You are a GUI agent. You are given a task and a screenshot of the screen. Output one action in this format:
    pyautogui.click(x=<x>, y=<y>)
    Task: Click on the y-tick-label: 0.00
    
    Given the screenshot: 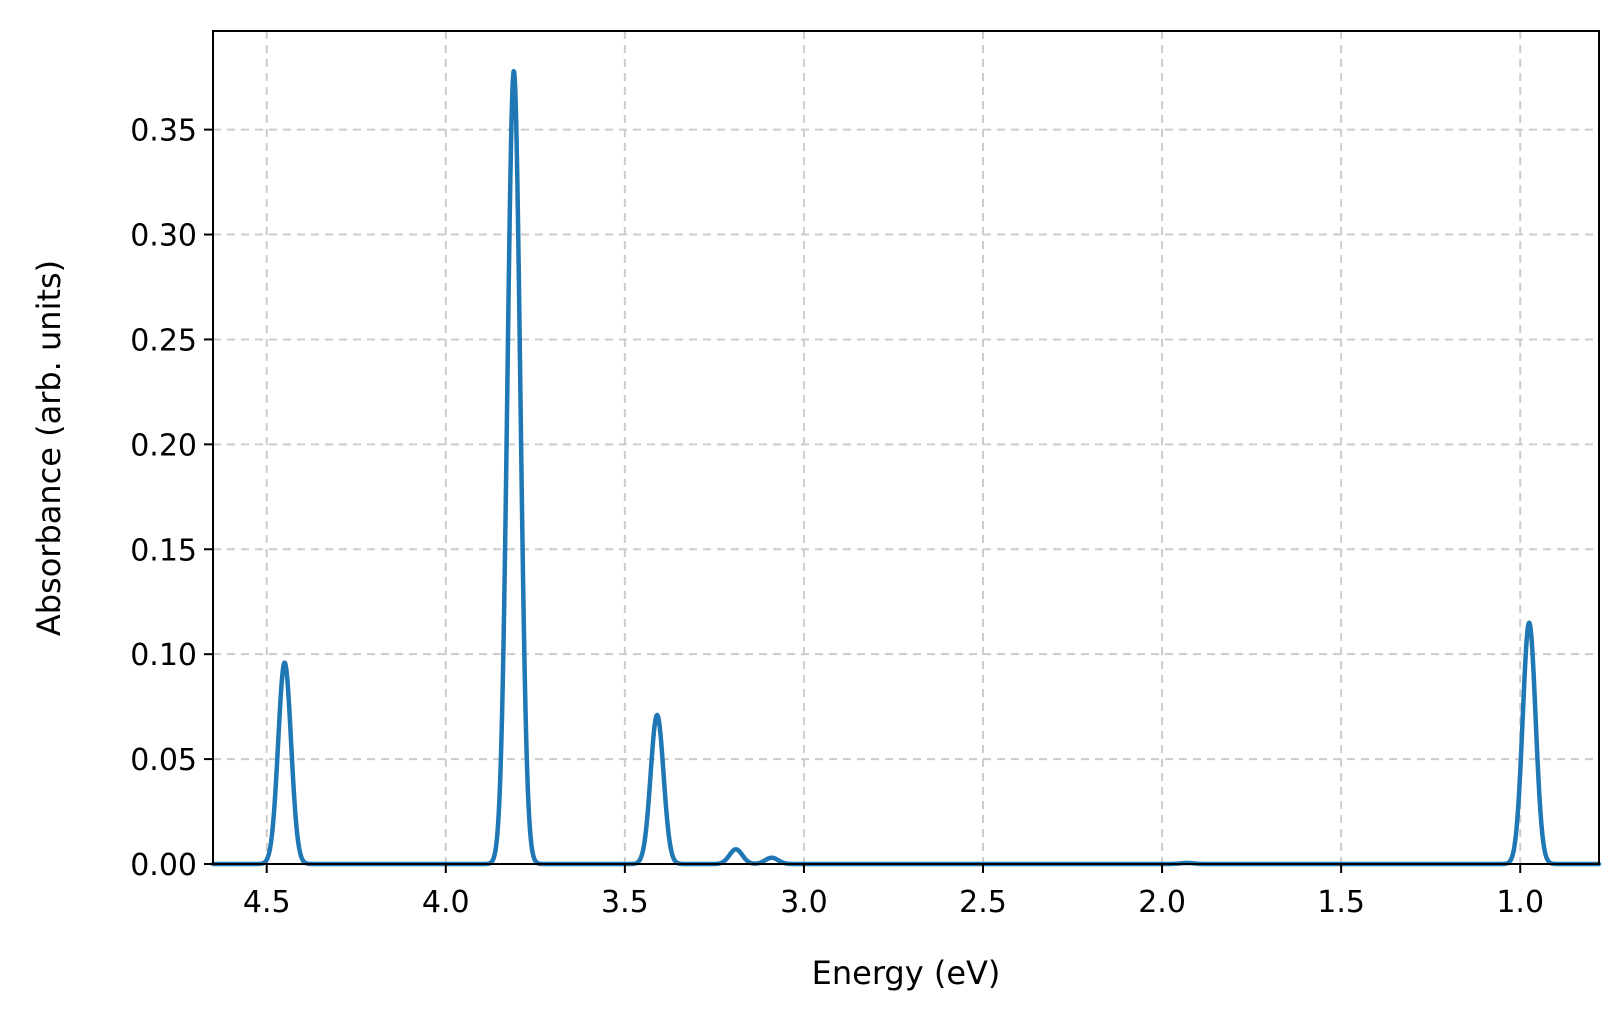 What is the action you would take?
    pyautogui.click(x=163, y=865)
    